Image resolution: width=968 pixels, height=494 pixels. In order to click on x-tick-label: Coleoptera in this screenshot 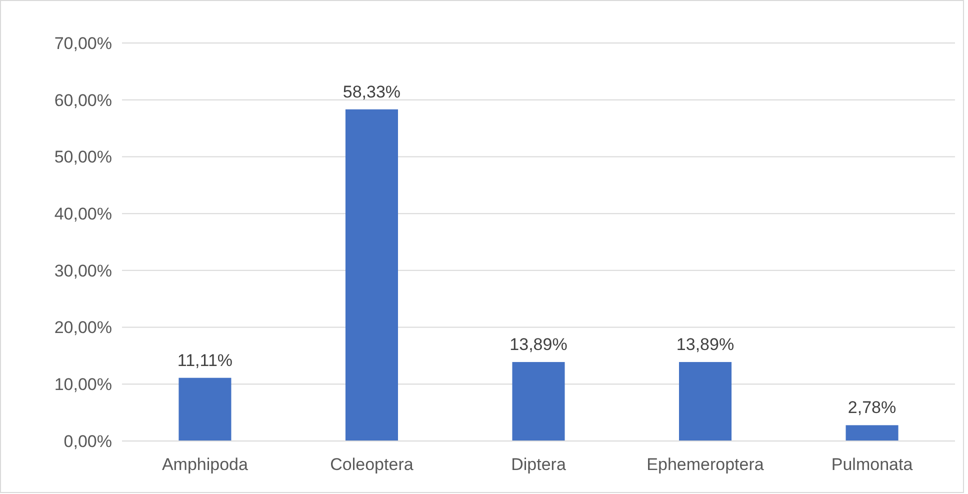, I will do `click(372, 464)`.